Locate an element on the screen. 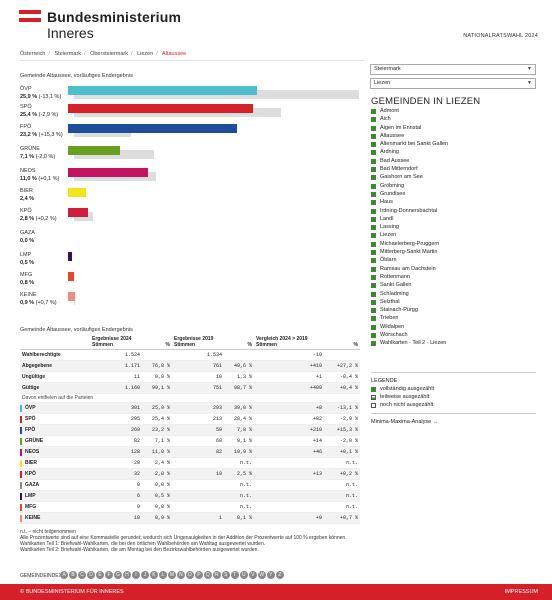 The width and height of the screenshot is (552, 600). gemeinde-item: Aich is located at coordinates (453, 120).